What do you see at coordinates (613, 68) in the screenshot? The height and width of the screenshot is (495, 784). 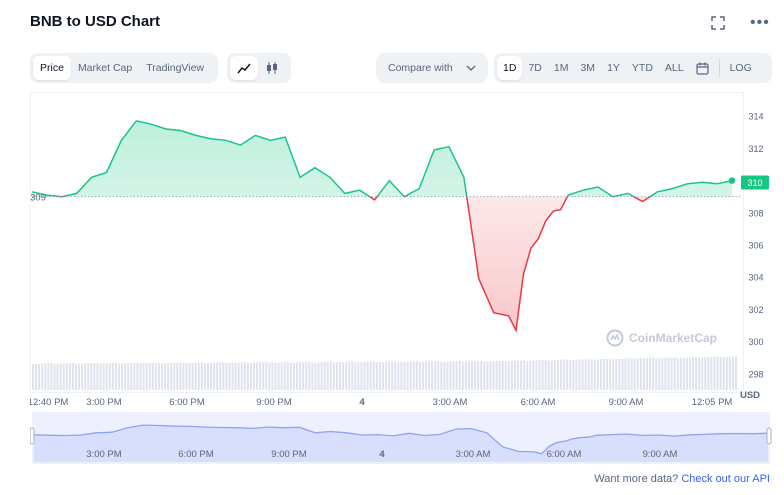 I see `range-1y: 1Y` at bounding box center [613, 68].